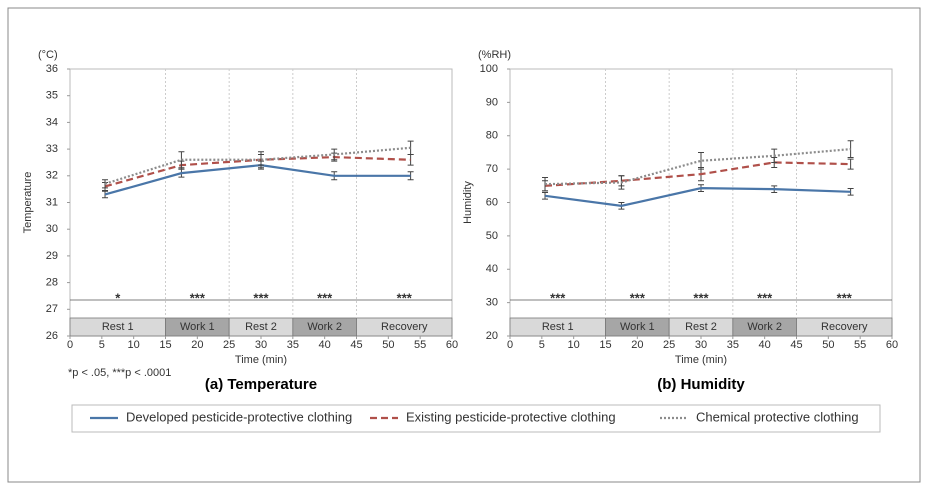 The image size is (928, 490). Describe the element at coordinates (468, 202) in the screenshot. I see `y-axis-label: Humidity` at that location.